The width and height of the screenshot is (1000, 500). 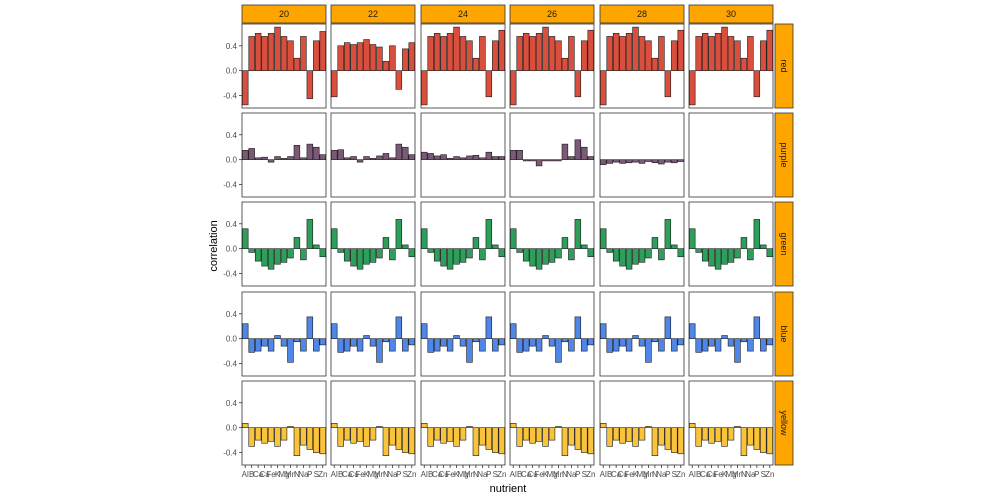 What do you see at coordinates (230, 96) in the screenshot?
I see `y-tick-label: -0.4` at bounding box center [230, 96].